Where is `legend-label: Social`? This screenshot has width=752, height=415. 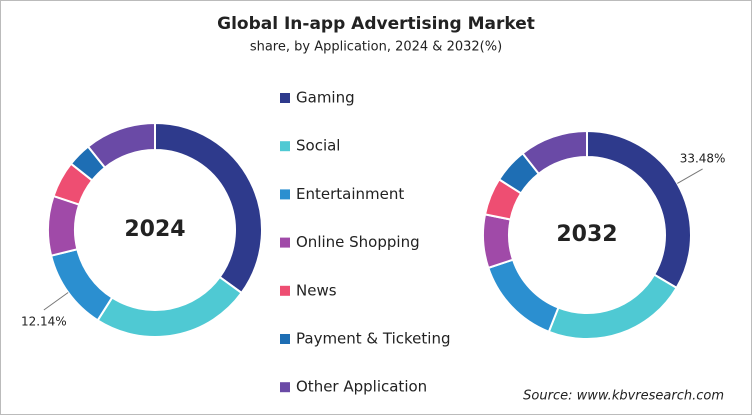 legend-label: Social is located at coordinates (318, 146).